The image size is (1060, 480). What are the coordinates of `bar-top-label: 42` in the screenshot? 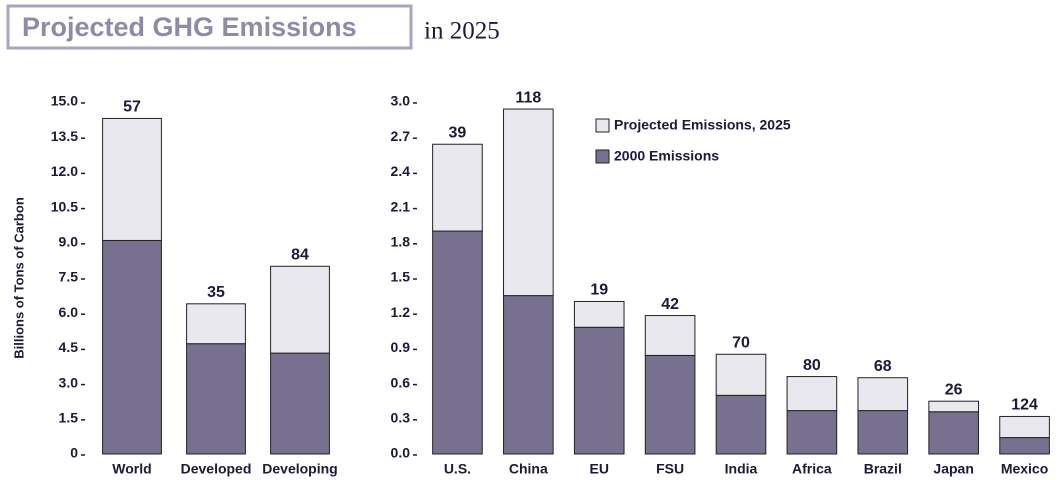 It's located at (670, 304).